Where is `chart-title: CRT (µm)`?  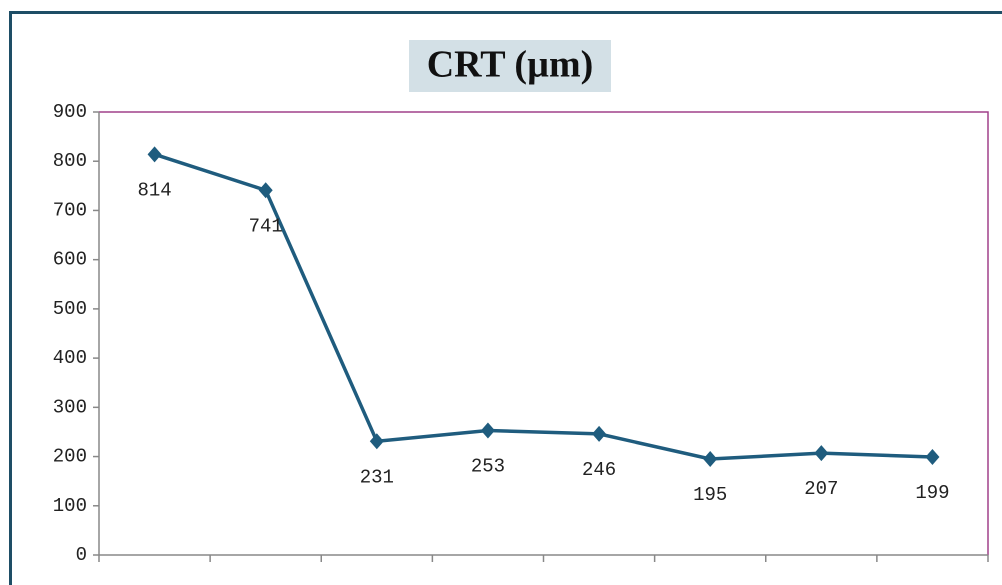 chart-title: CRT (µm) is located at coordinates (510, 65).